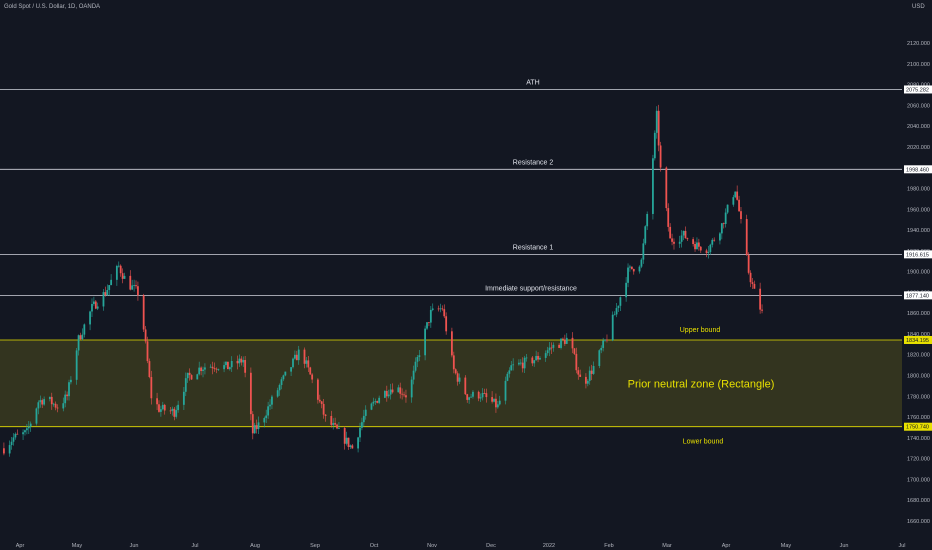 The width and height of the screenshot is (932, 550). I want to click on y-tick-label: 1740.000, so click(918, 439).